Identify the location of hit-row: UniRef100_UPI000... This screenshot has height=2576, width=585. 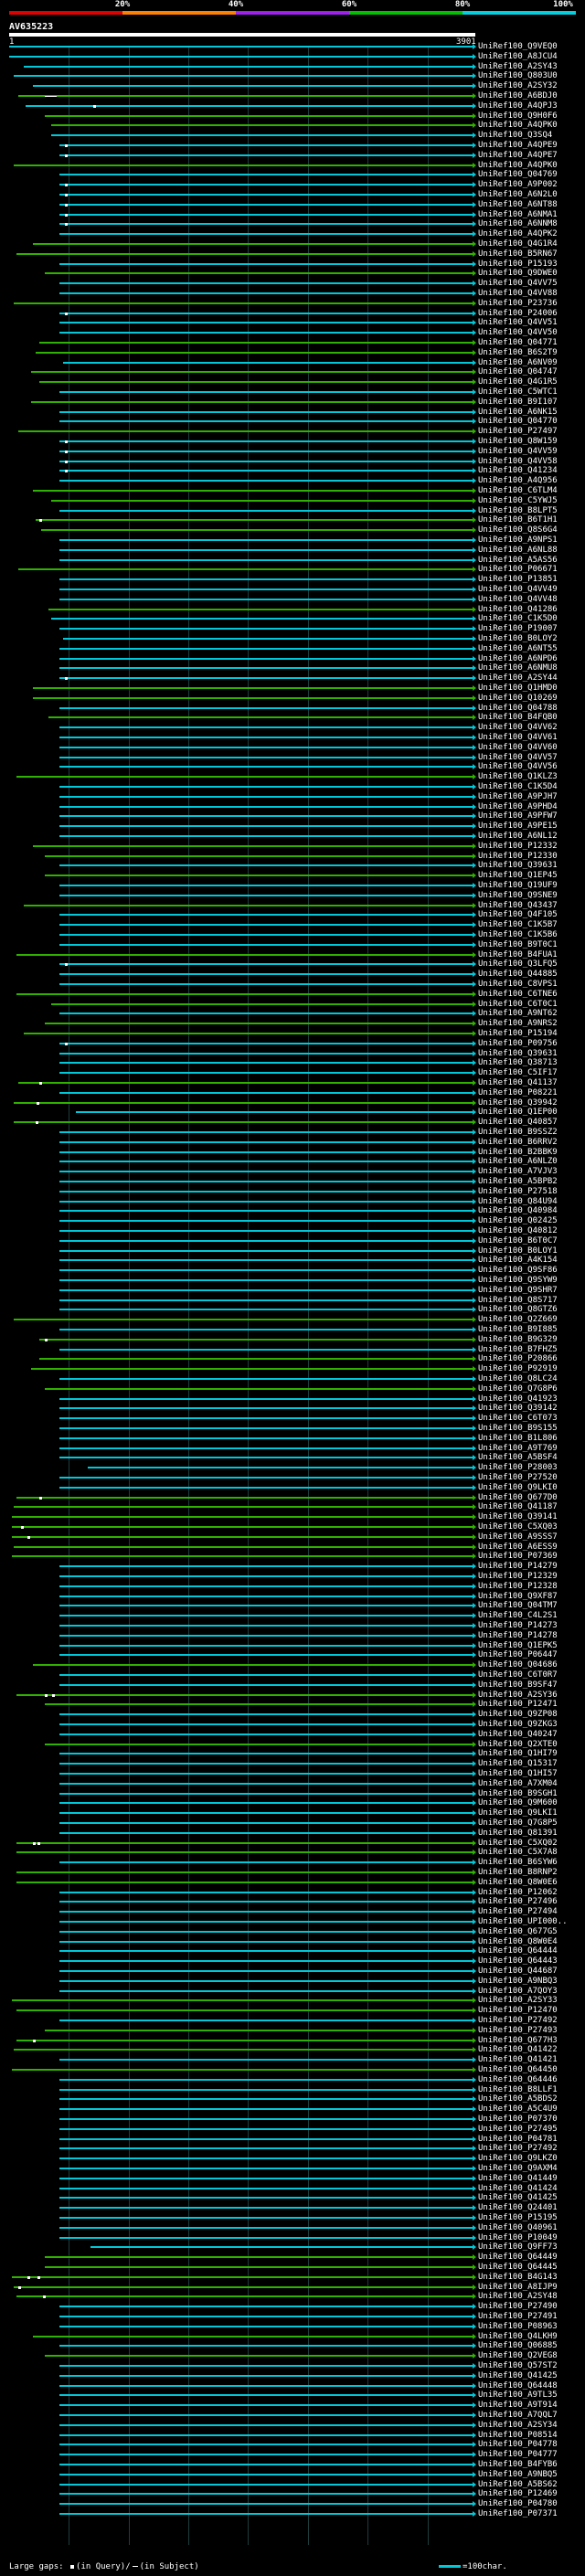
(293, 1922).